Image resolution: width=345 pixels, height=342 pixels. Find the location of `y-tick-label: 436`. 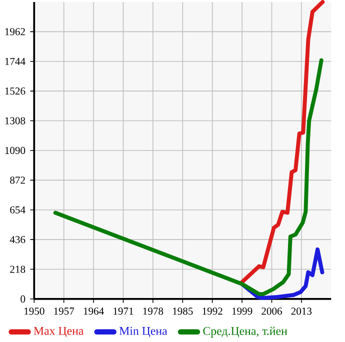

y-tick-label: 436 is located at coordinates (18, 240).